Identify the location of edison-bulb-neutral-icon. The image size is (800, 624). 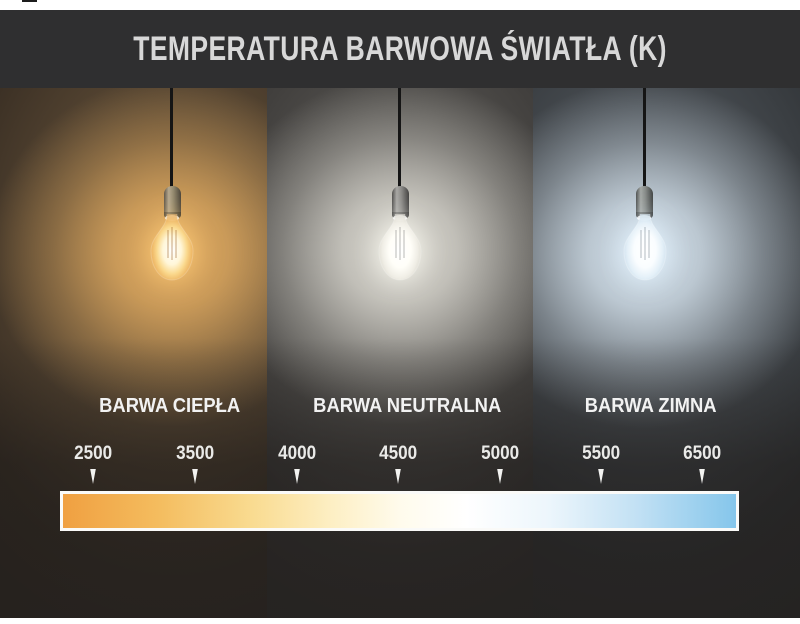
(400, 247).